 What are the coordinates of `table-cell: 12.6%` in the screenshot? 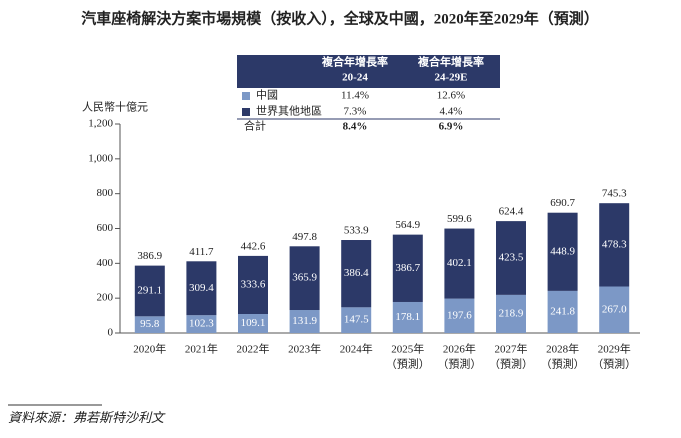 It's located at (451, 96).